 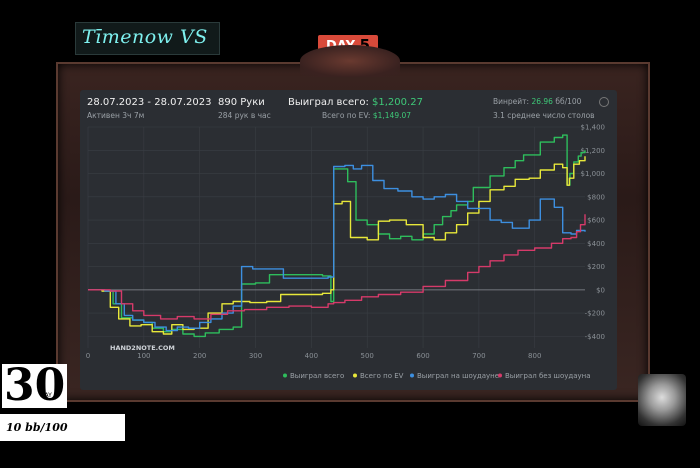 I want to click on legend-label: Выиграл на шоудауне, so click(x=458, y=376).